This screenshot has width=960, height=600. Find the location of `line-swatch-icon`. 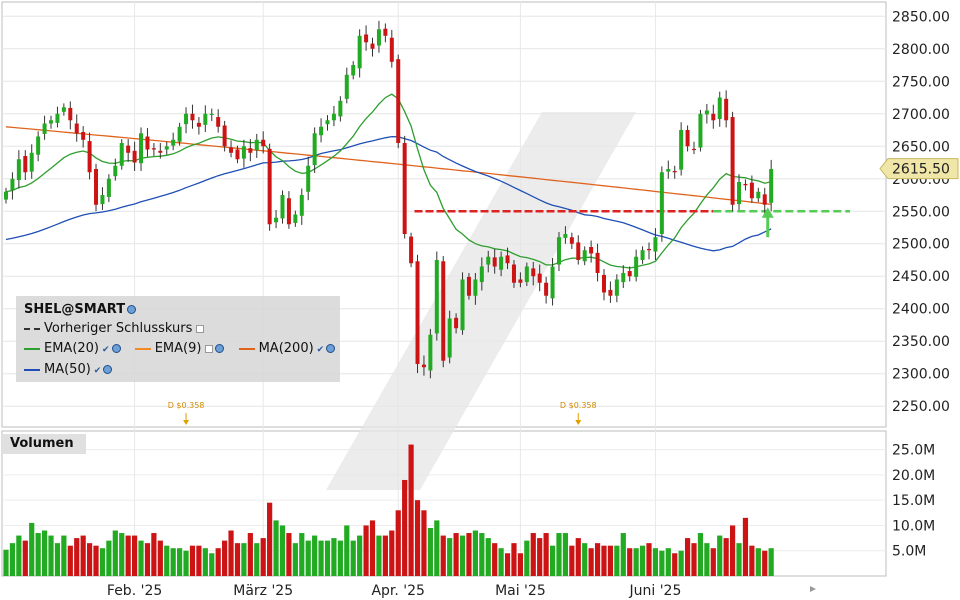

line-swatch-icon is located at coordinates (32, 348).